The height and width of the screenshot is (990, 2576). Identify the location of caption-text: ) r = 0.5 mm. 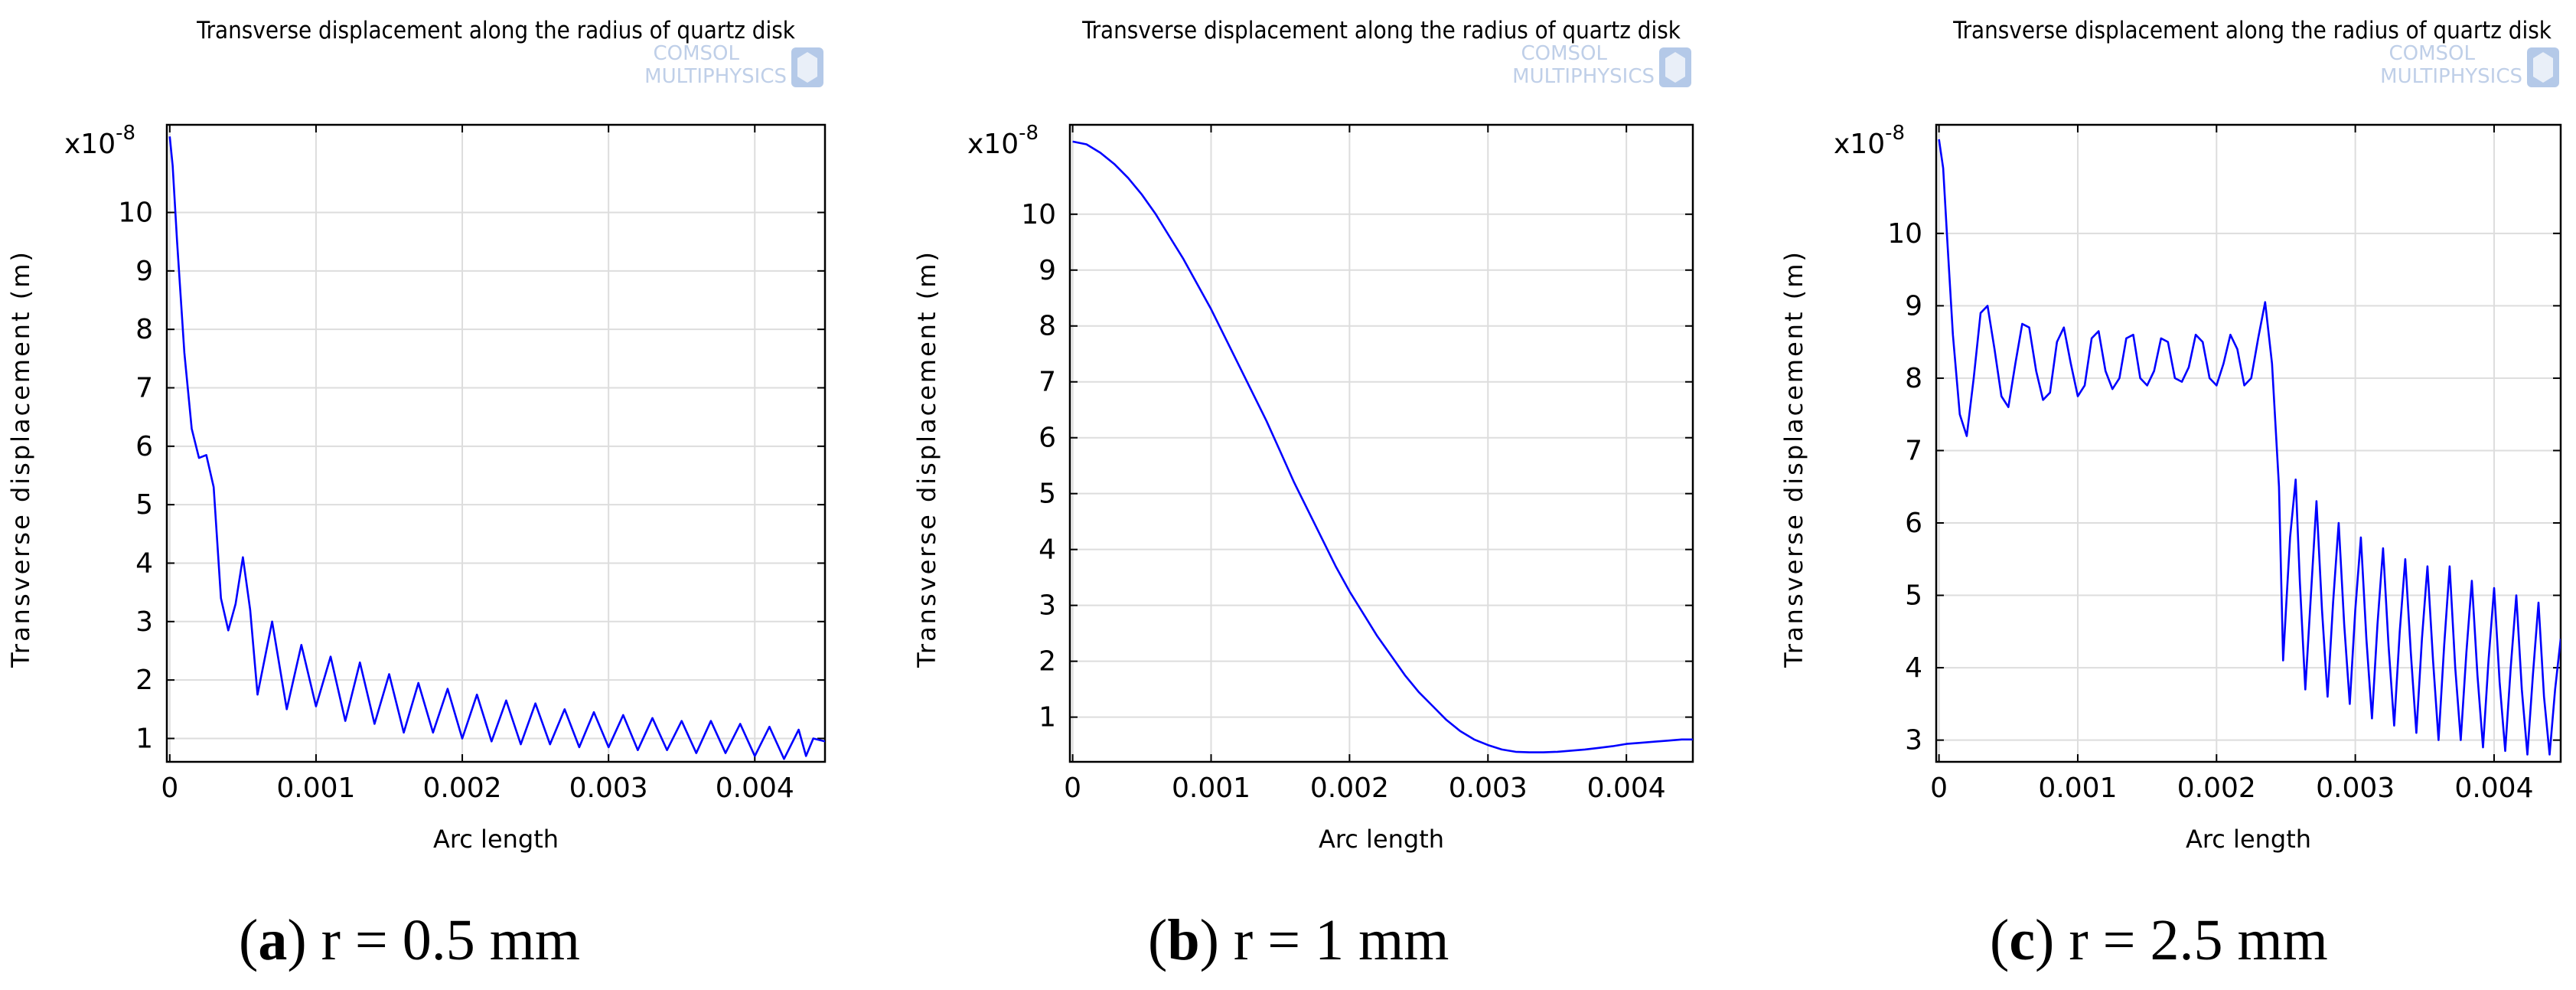
(433, 940).